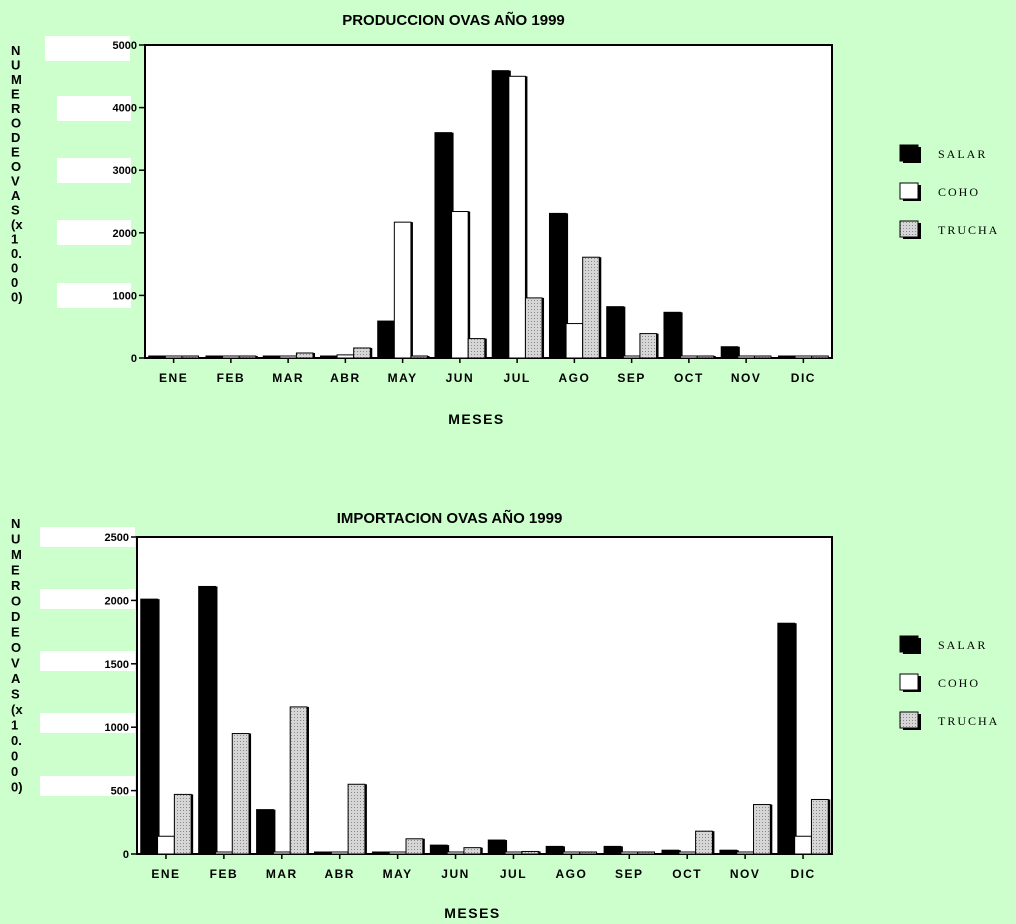 The height and width of the screenshot is (924, 1016). What do you see at coordinates (125, 109) in the screenshot?
I see `y-tick-label: 4000` at bounding box center [125, 109].